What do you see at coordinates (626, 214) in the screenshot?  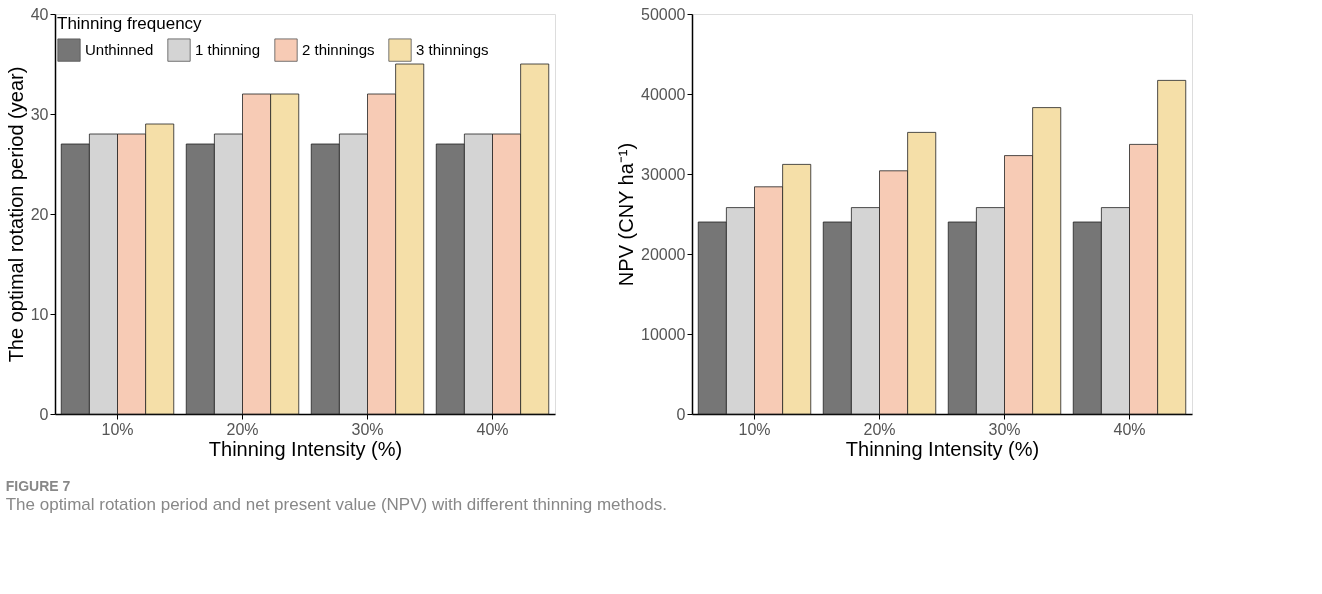 I see `y-axis-title: NPV (CNY ha⁻¹)` at bounding box center [626, 214].